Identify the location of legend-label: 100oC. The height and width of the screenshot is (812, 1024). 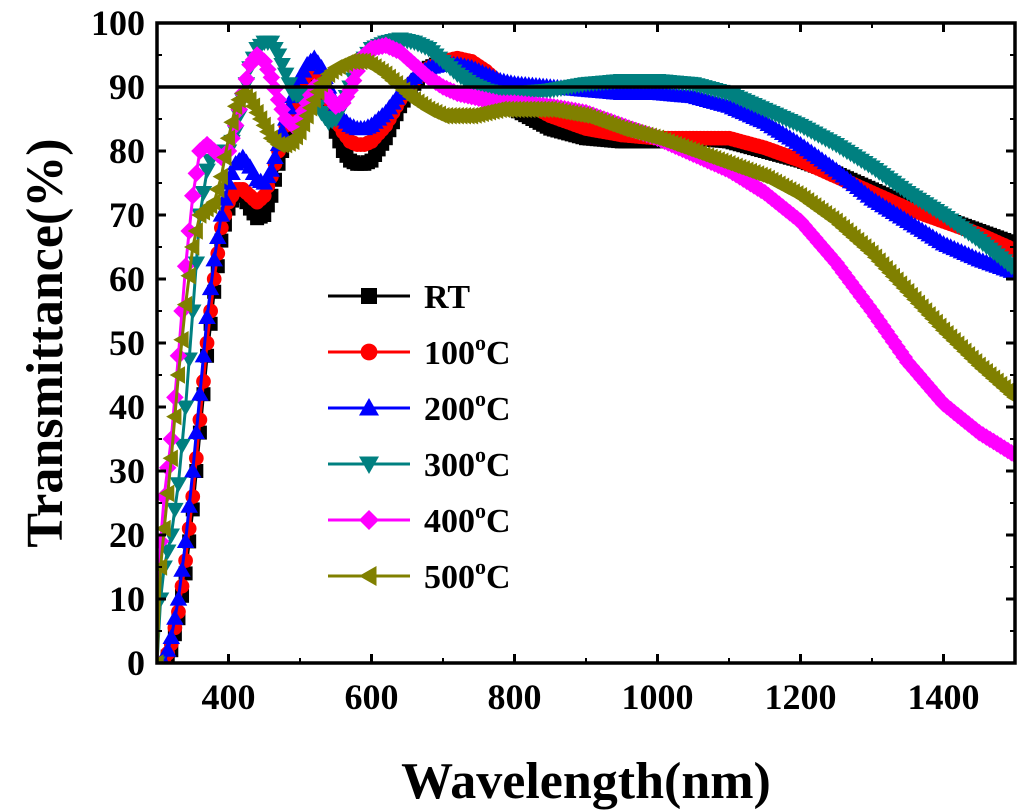
(467, 351).